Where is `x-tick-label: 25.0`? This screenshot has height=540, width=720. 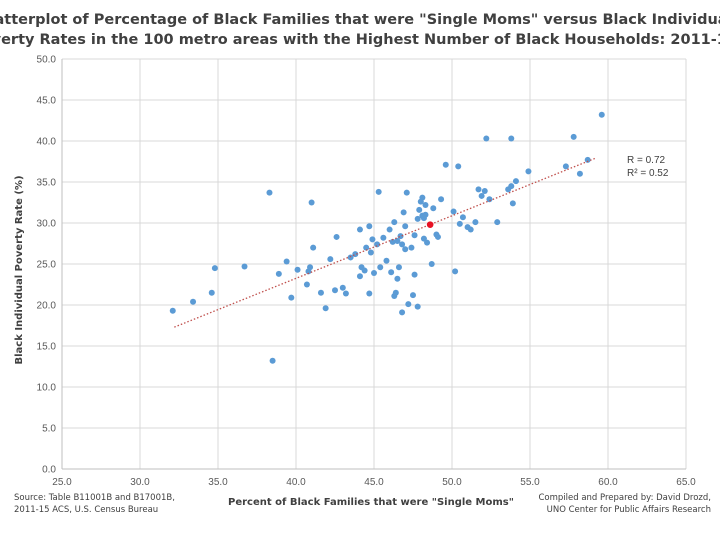 x-tick-label: 25.0 is located at coordinates (62, 482).